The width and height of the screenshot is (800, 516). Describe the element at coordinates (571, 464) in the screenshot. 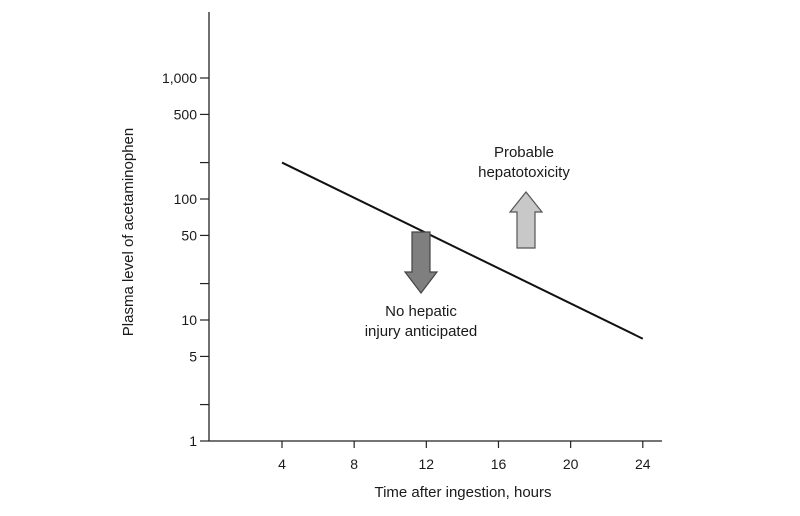

I see `x-tick-label: 20` at that location.